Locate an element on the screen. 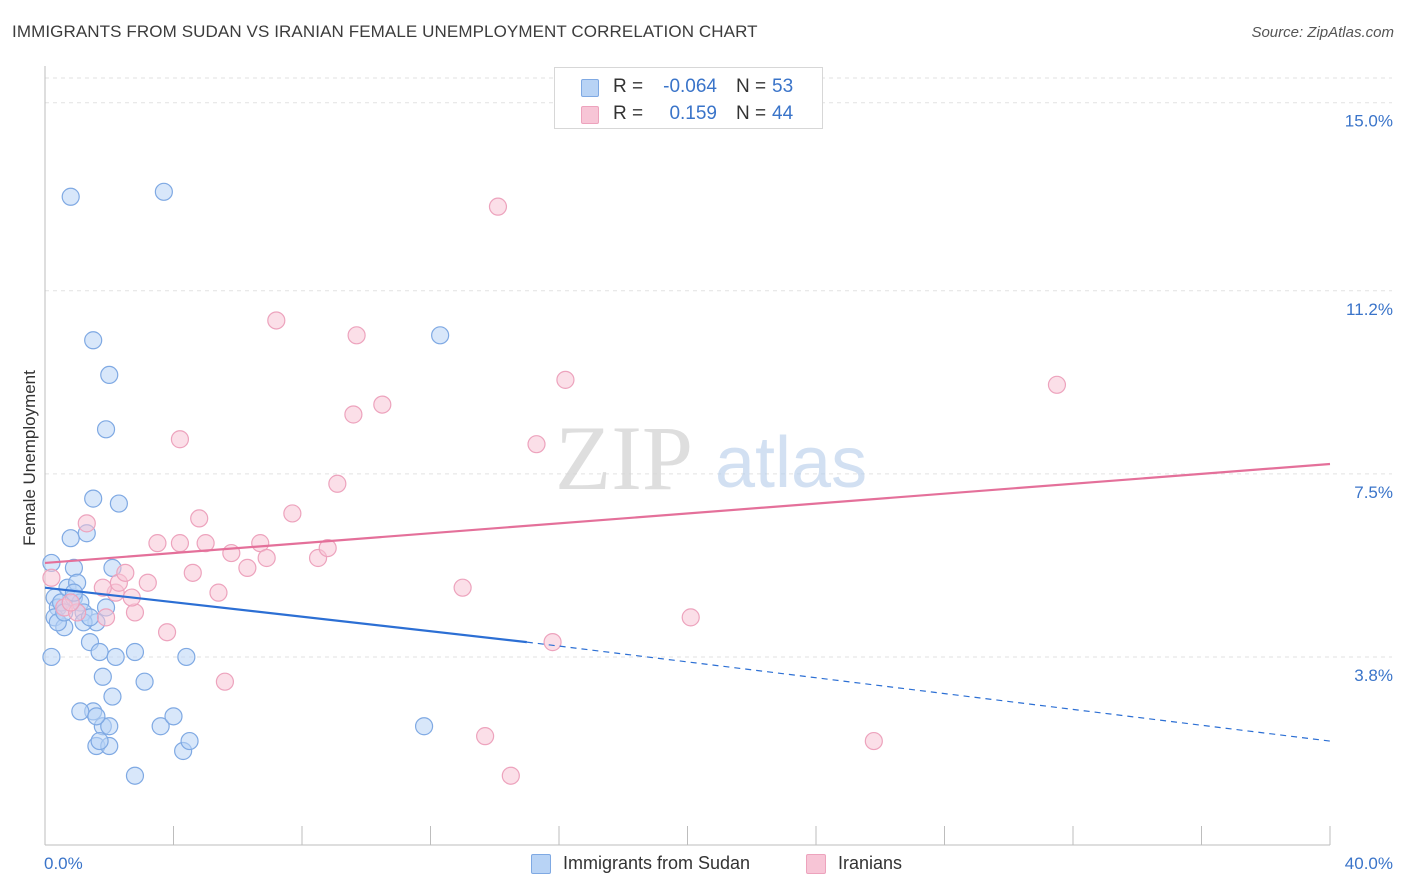 This screenshot has height=892, width=1406. y-tick-label: 11.2% is located at coordinates (1369, 309).